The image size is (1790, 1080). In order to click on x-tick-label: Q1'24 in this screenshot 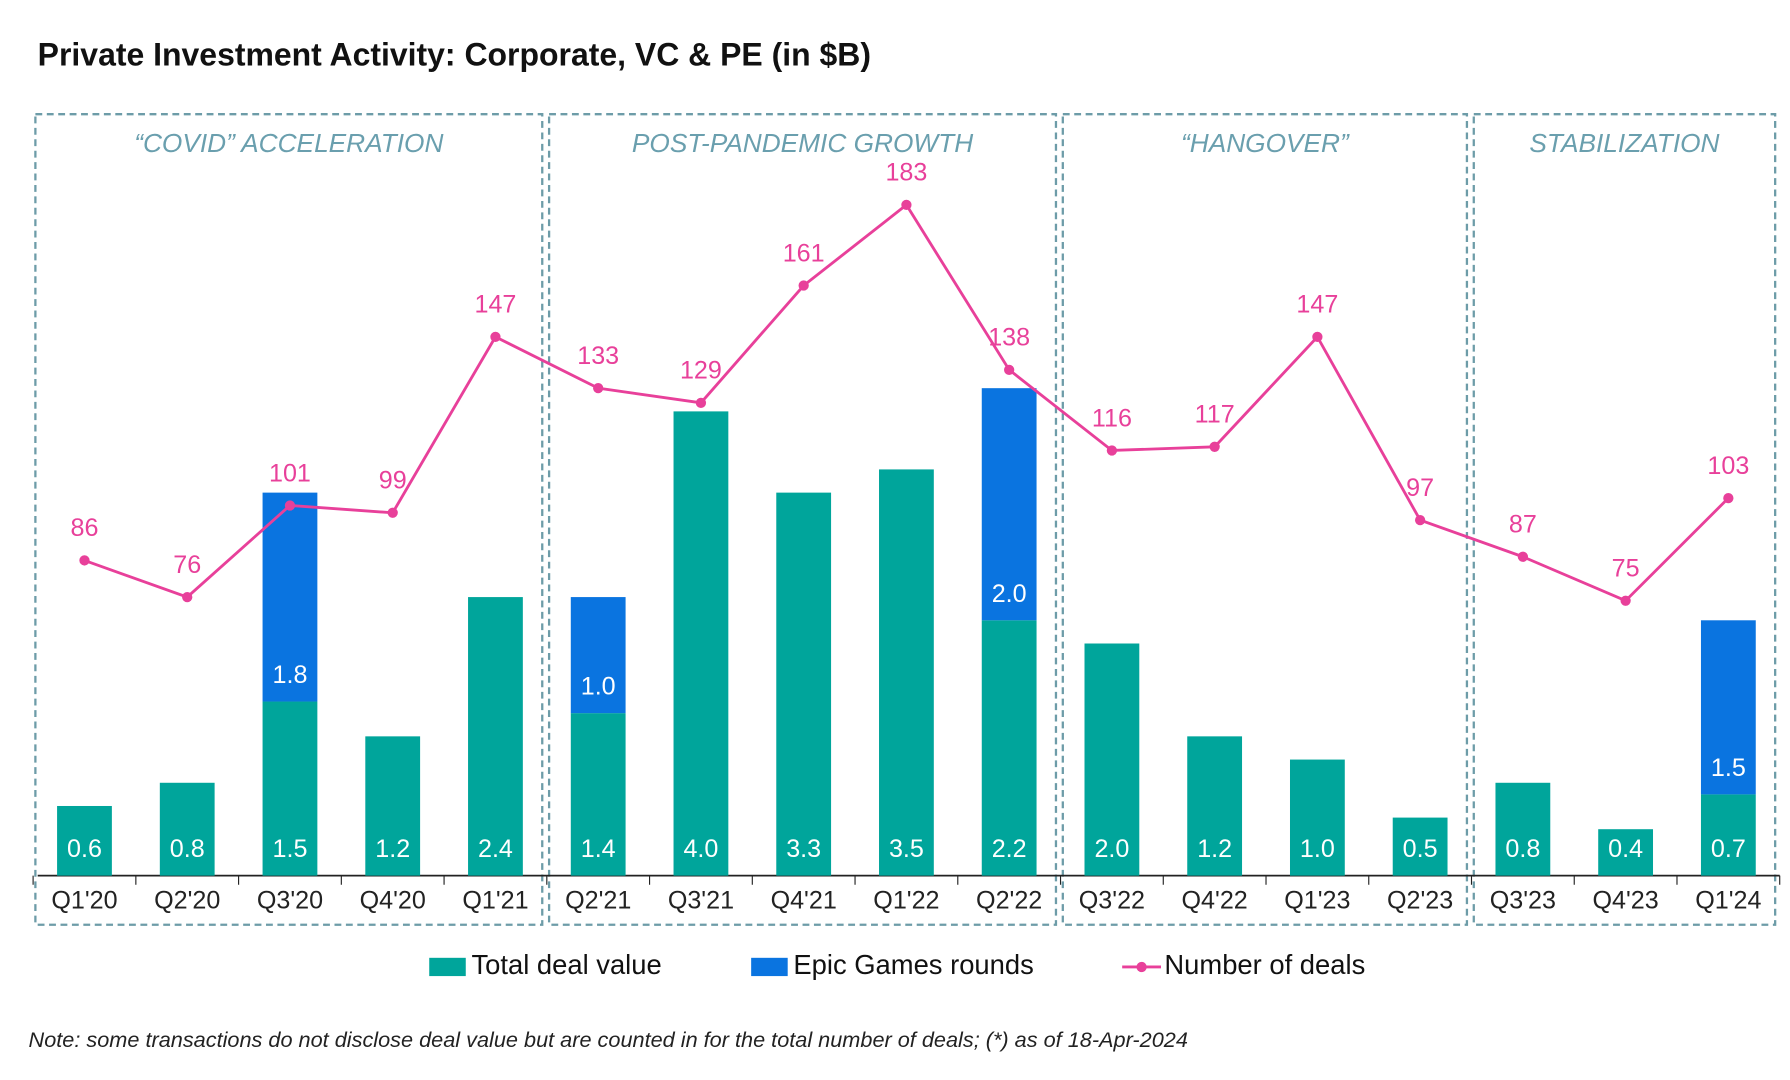, I will do `click(1728, 901)`.